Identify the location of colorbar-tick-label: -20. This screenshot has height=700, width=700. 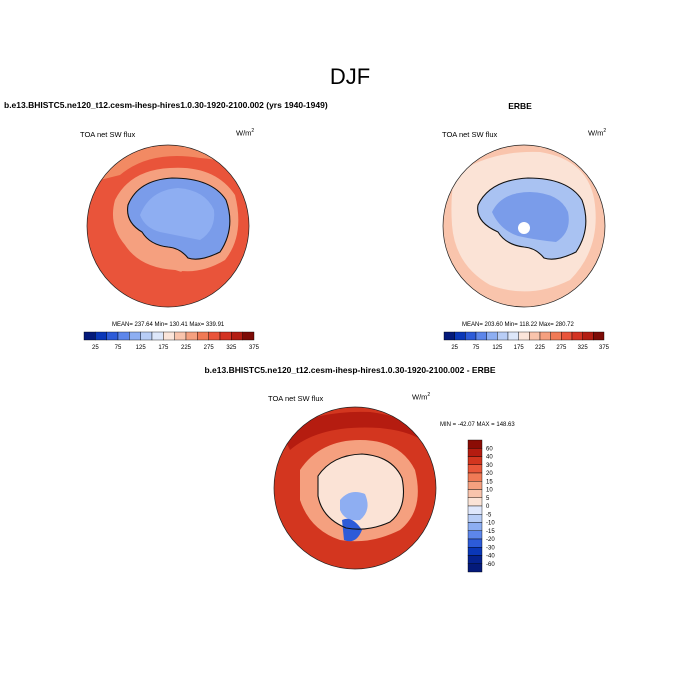
(490, 540).